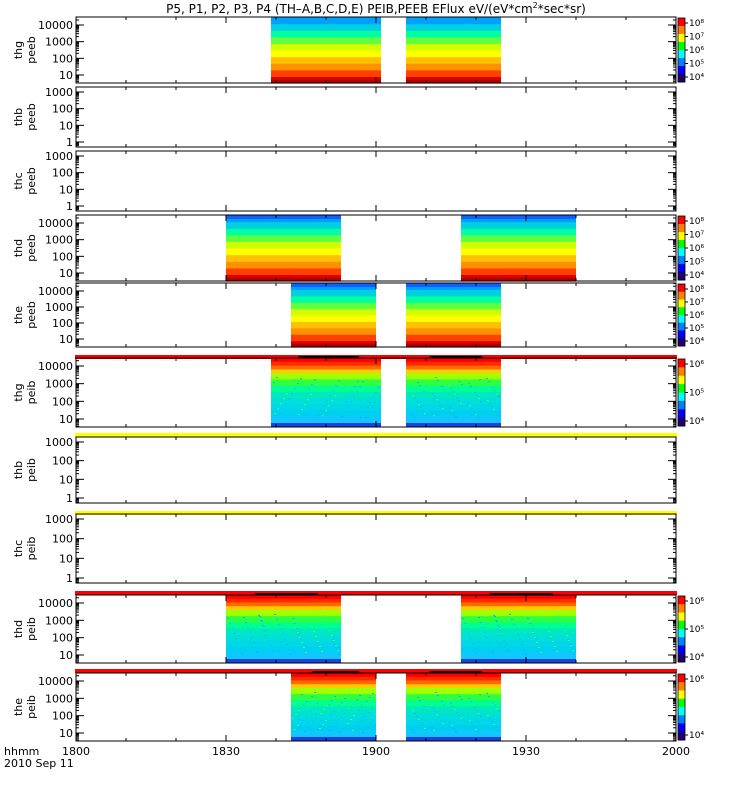 The width and height of the screenshot is (750, 800). I want to click on colorbar-tick-label: 10⁶, so click(696, 680).